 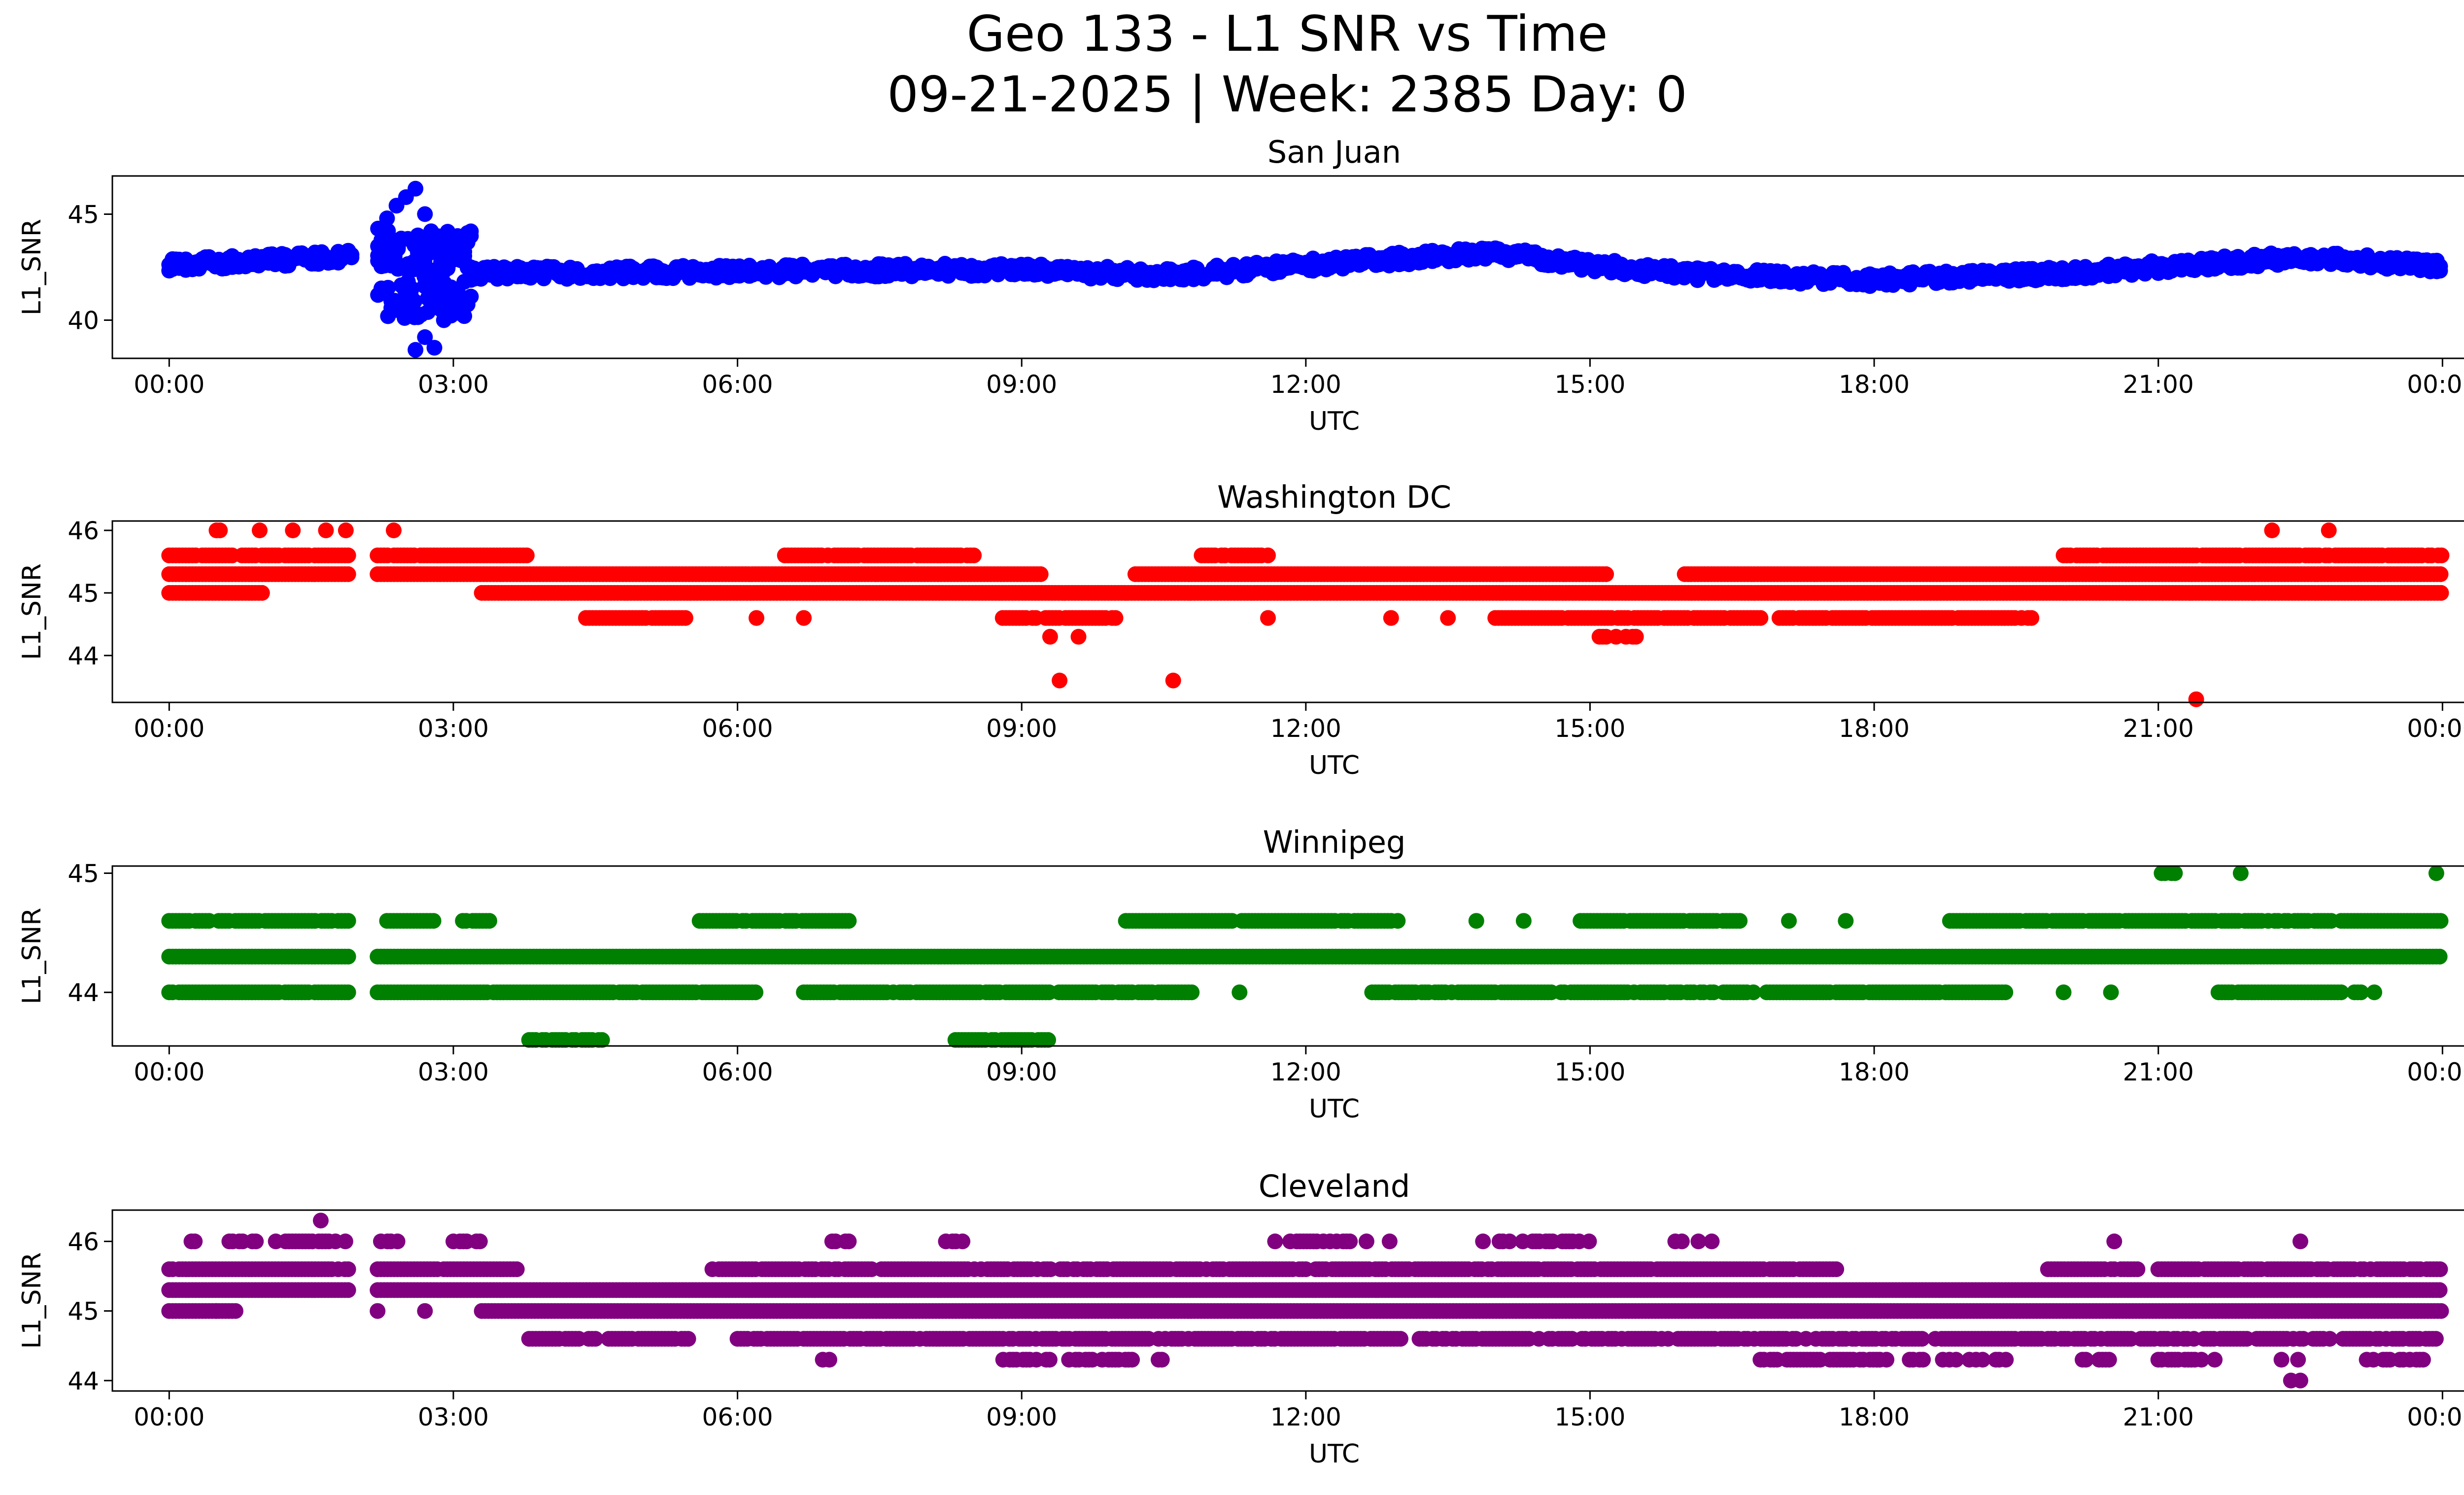 I want to click on x-tick-label: 21:00, so click(x=2158, y=384).